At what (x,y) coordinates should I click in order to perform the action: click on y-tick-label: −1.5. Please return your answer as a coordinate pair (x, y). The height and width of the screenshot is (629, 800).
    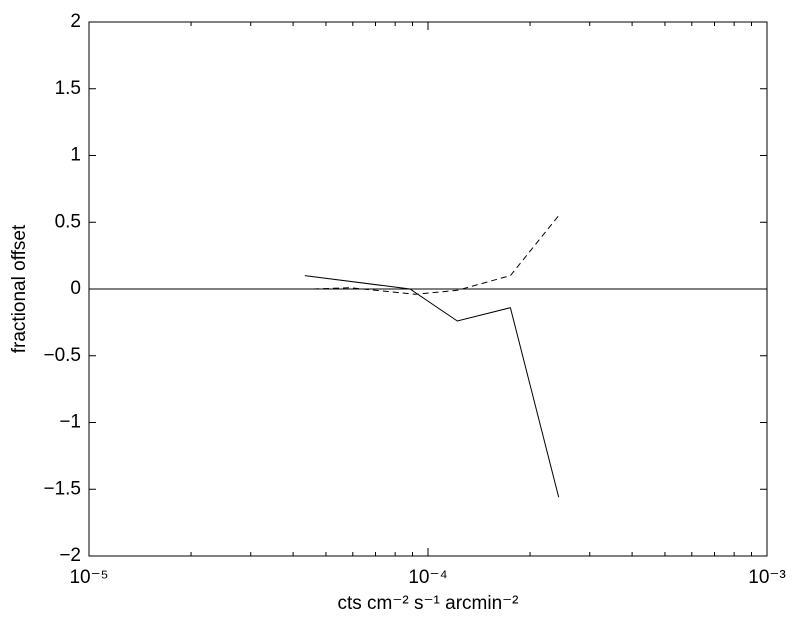
    Looking at the image, I should click on (62, 488).